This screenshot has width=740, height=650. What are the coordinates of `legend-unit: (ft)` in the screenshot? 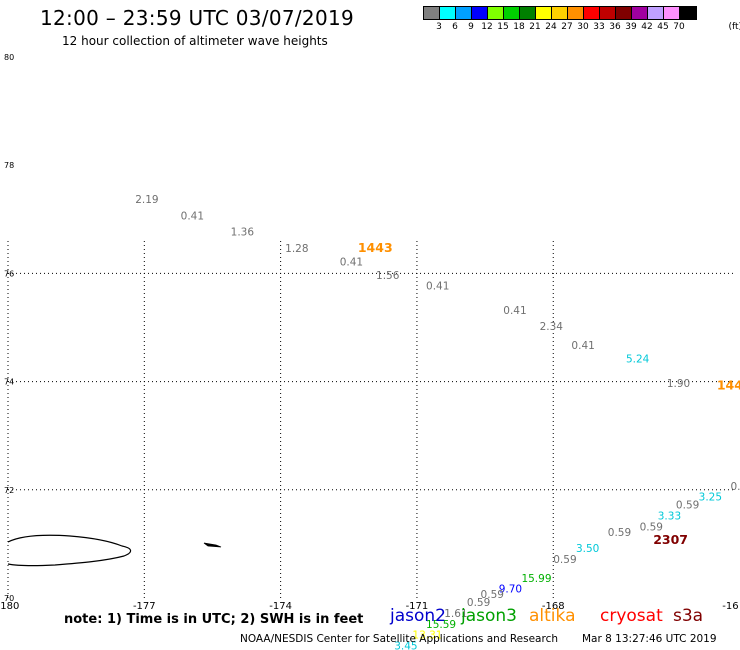 It's located at (734, 27).